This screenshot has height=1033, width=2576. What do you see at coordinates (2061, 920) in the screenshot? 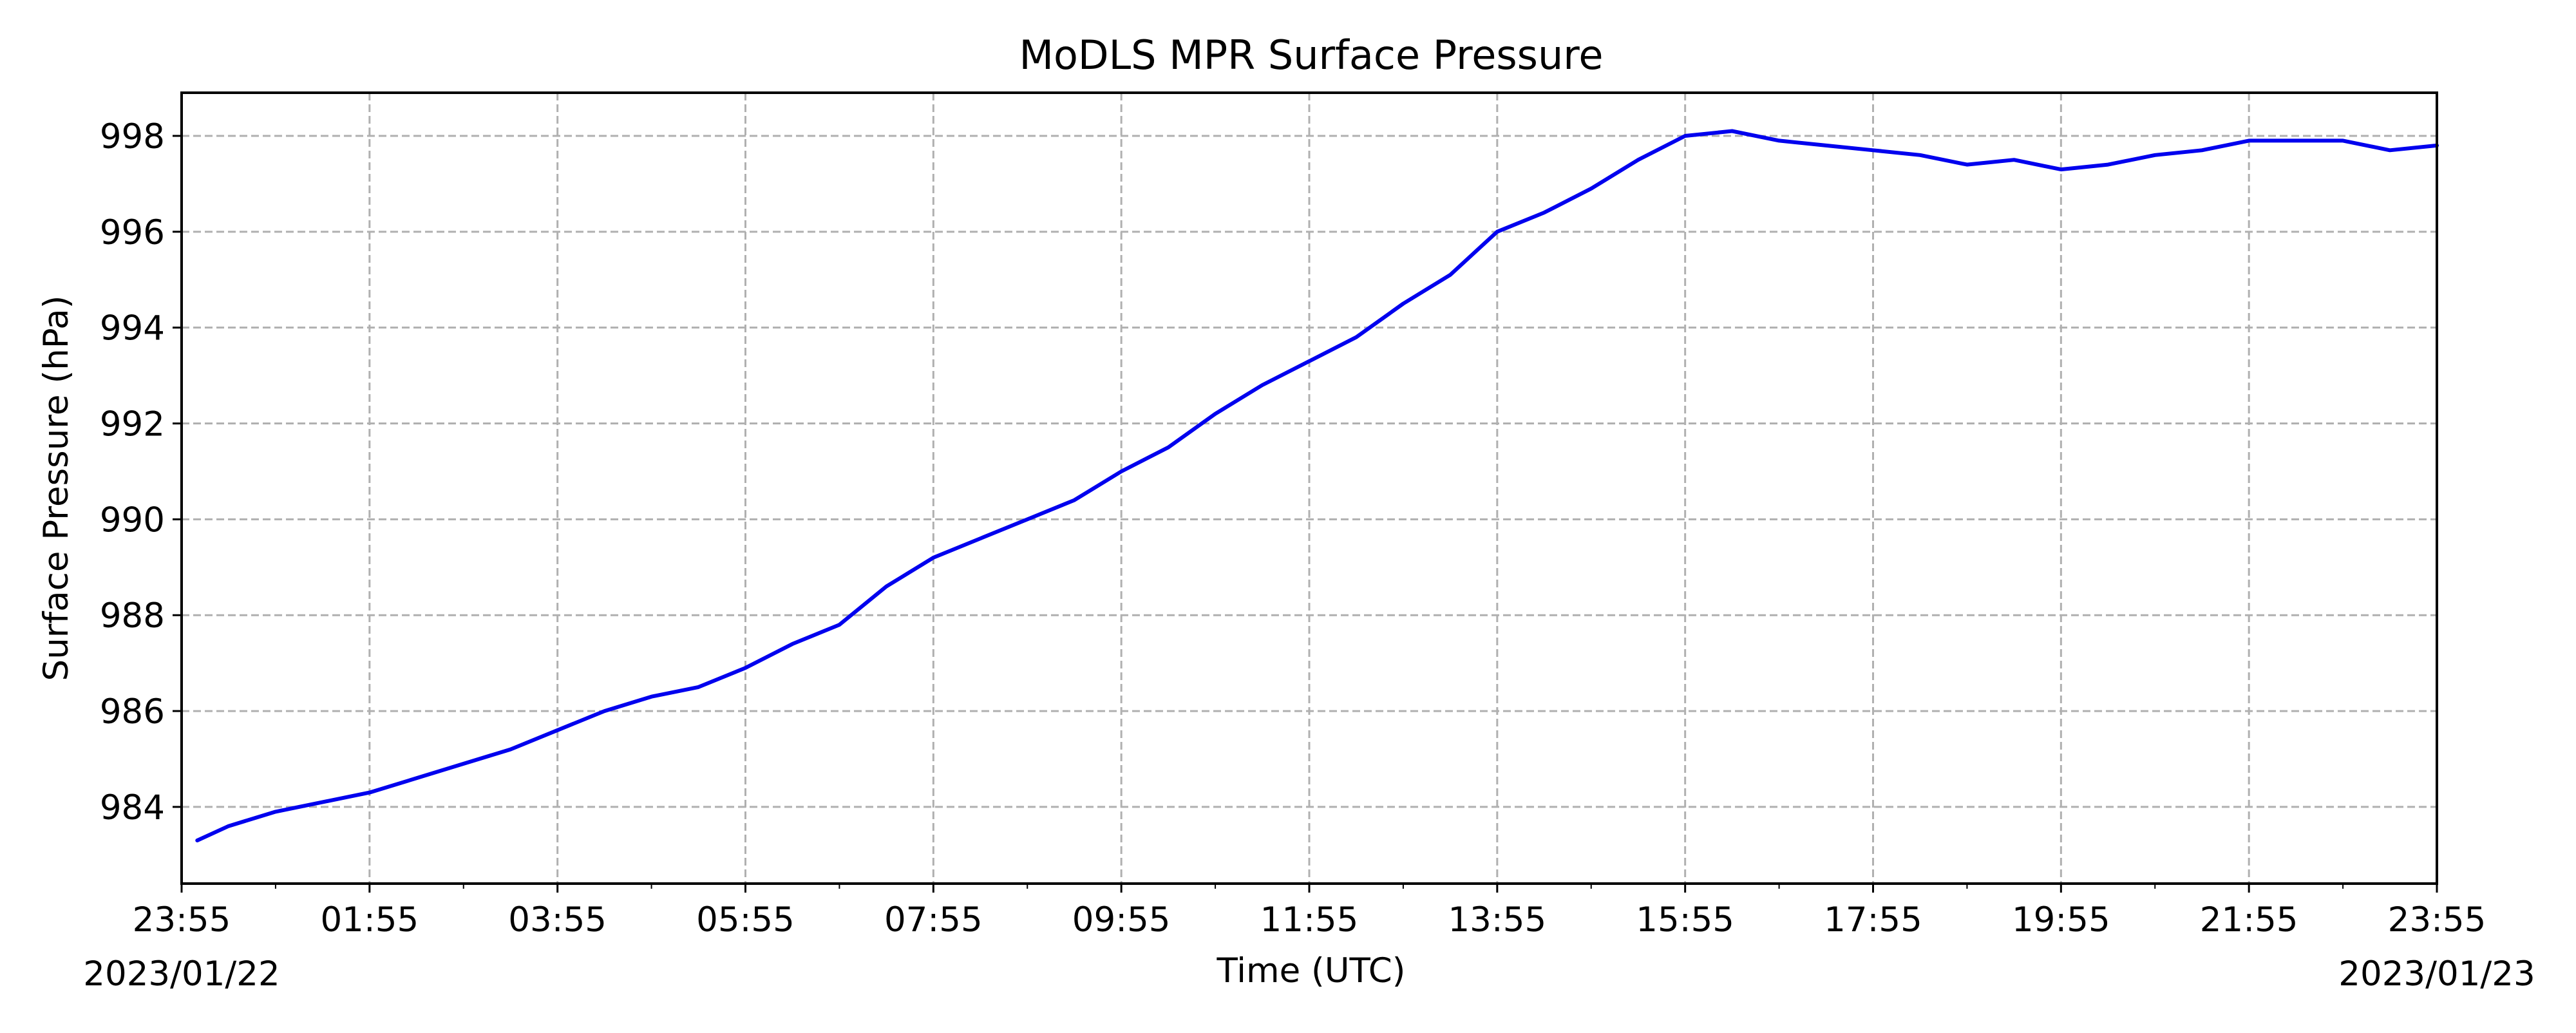
I see `x-tick-label: 19:55` at bounding box center [2061, 920].